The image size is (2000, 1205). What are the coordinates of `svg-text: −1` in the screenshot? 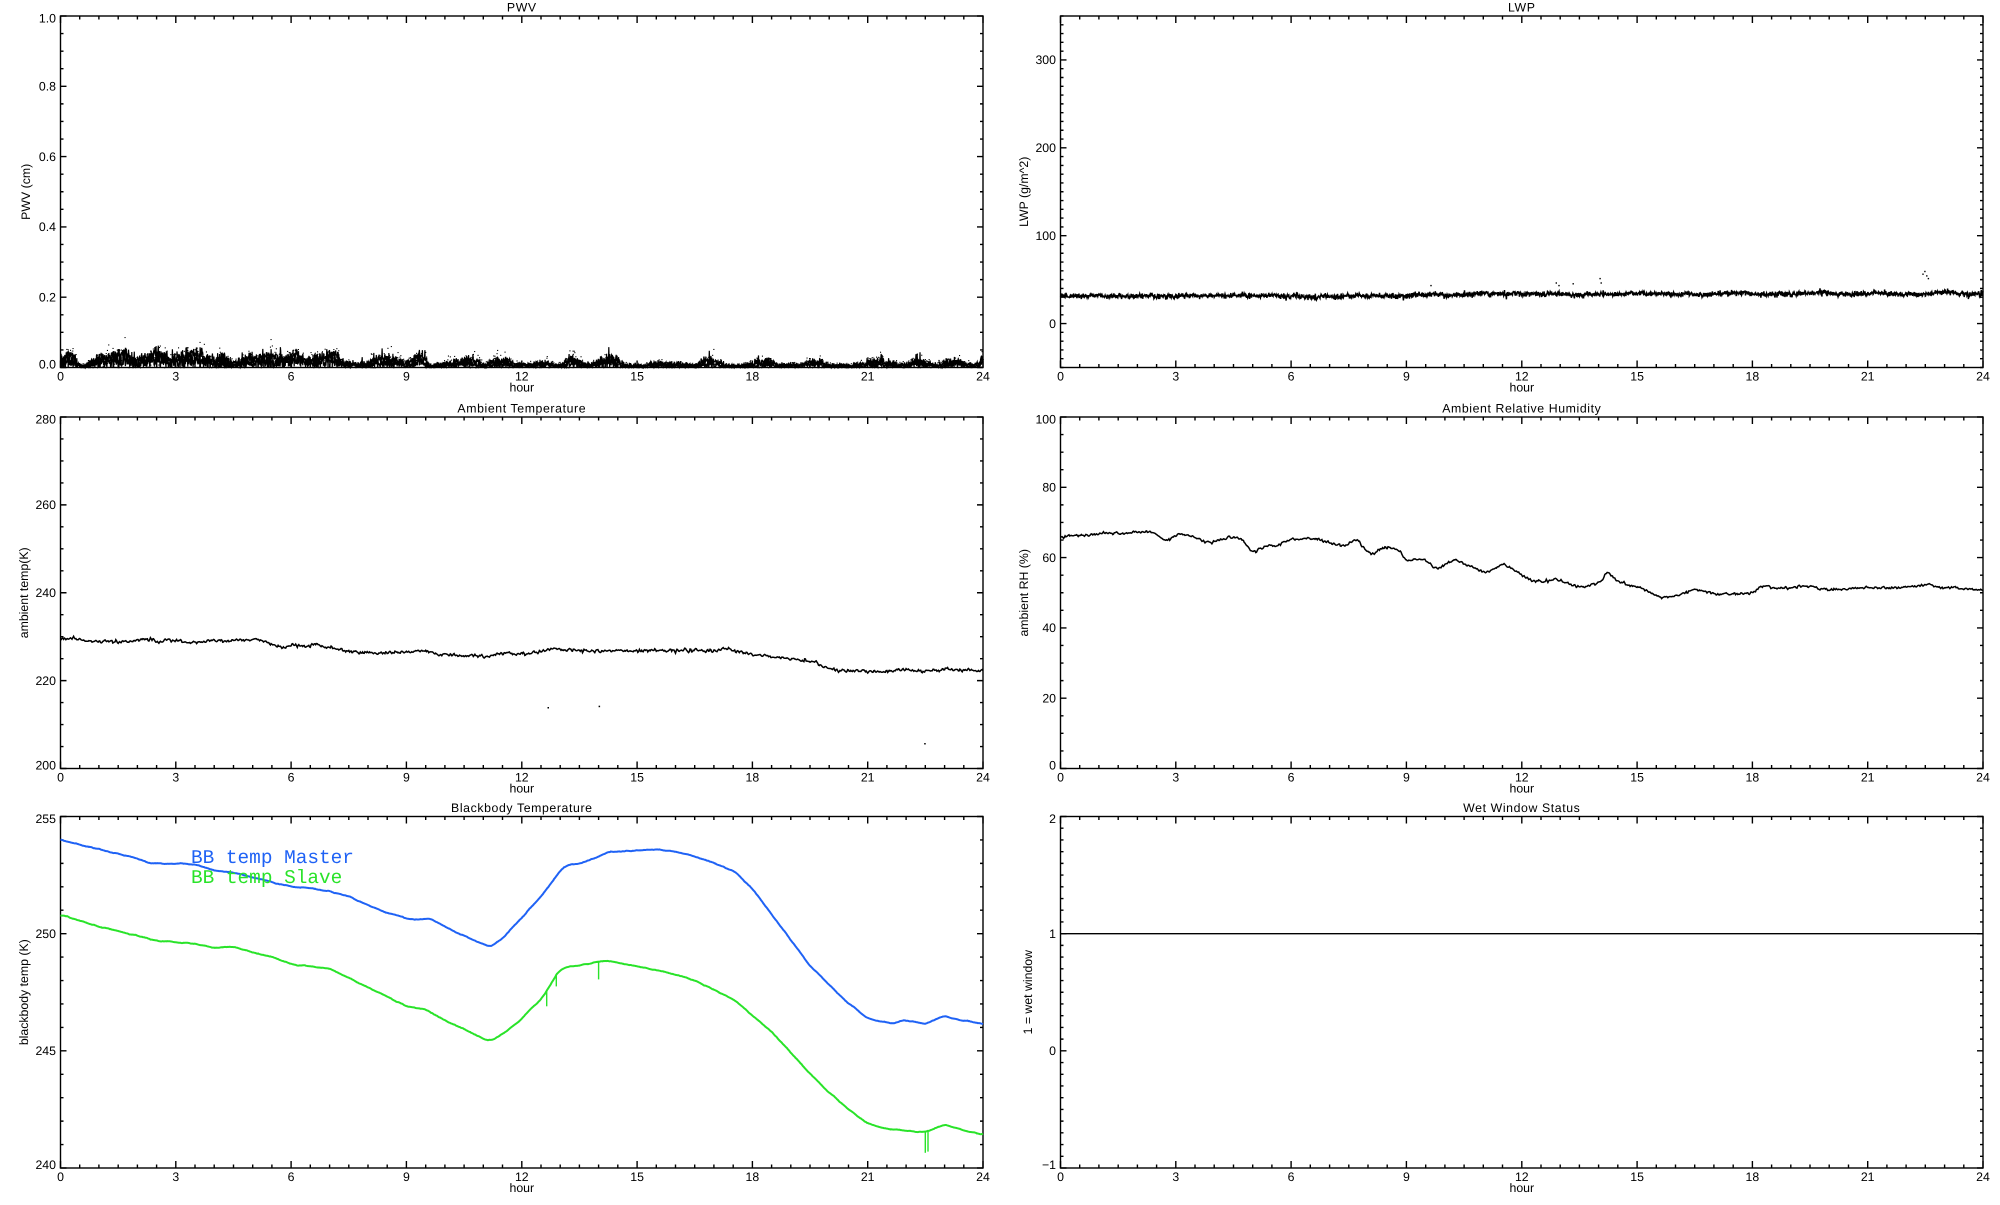 It's located at (1049, 1165).